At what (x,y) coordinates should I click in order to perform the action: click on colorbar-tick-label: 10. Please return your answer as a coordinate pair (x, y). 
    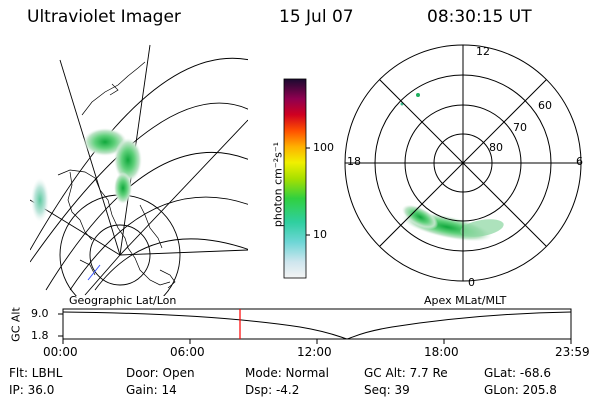
    Looking at the image, I should click on (320, 234).